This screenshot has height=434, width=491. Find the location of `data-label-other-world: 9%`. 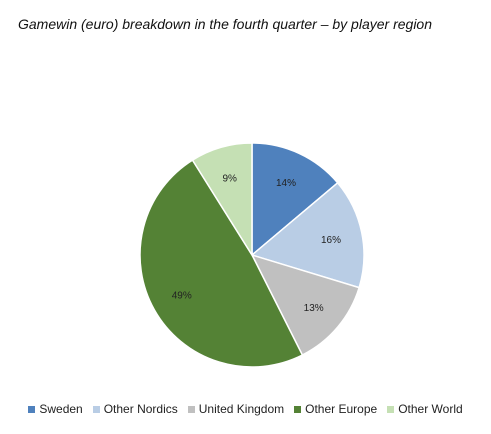

data-label-other-world: 9% is located at coordinates (229, 178).